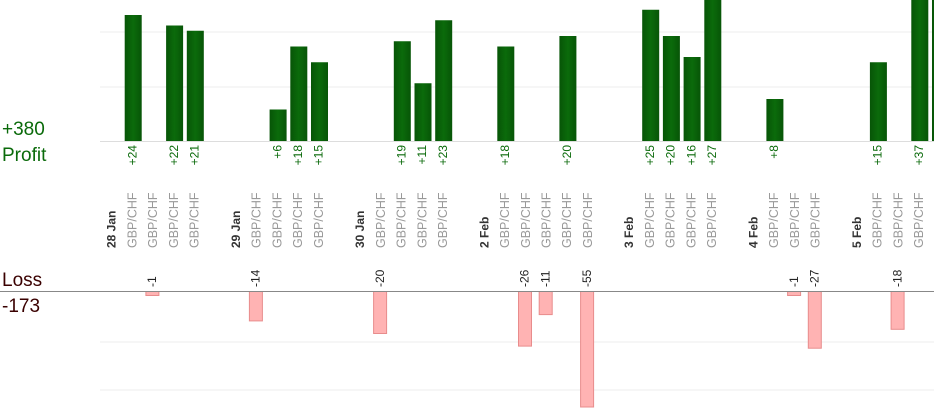 Image resolution: width=934 pixels, height=420 pixels. I want to click on date-label: 29 Jan, so click(236, 229).